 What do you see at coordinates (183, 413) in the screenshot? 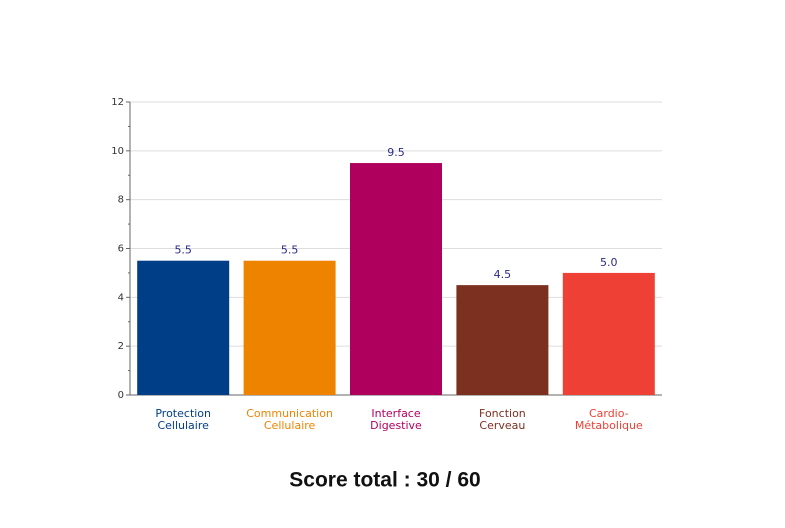
I see `x-tick-label: Protection` at bounding box center [183, 413].